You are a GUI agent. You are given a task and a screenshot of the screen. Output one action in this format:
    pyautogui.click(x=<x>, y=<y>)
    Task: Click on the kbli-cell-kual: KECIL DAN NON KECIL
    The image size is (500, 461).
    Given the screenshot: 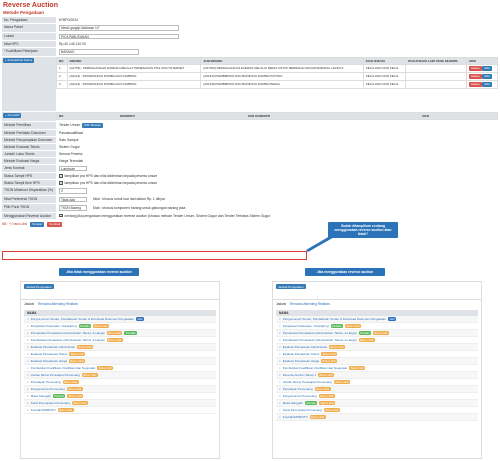 What is the action you would take?
    pyautogui.click(x=384, y=84)
    